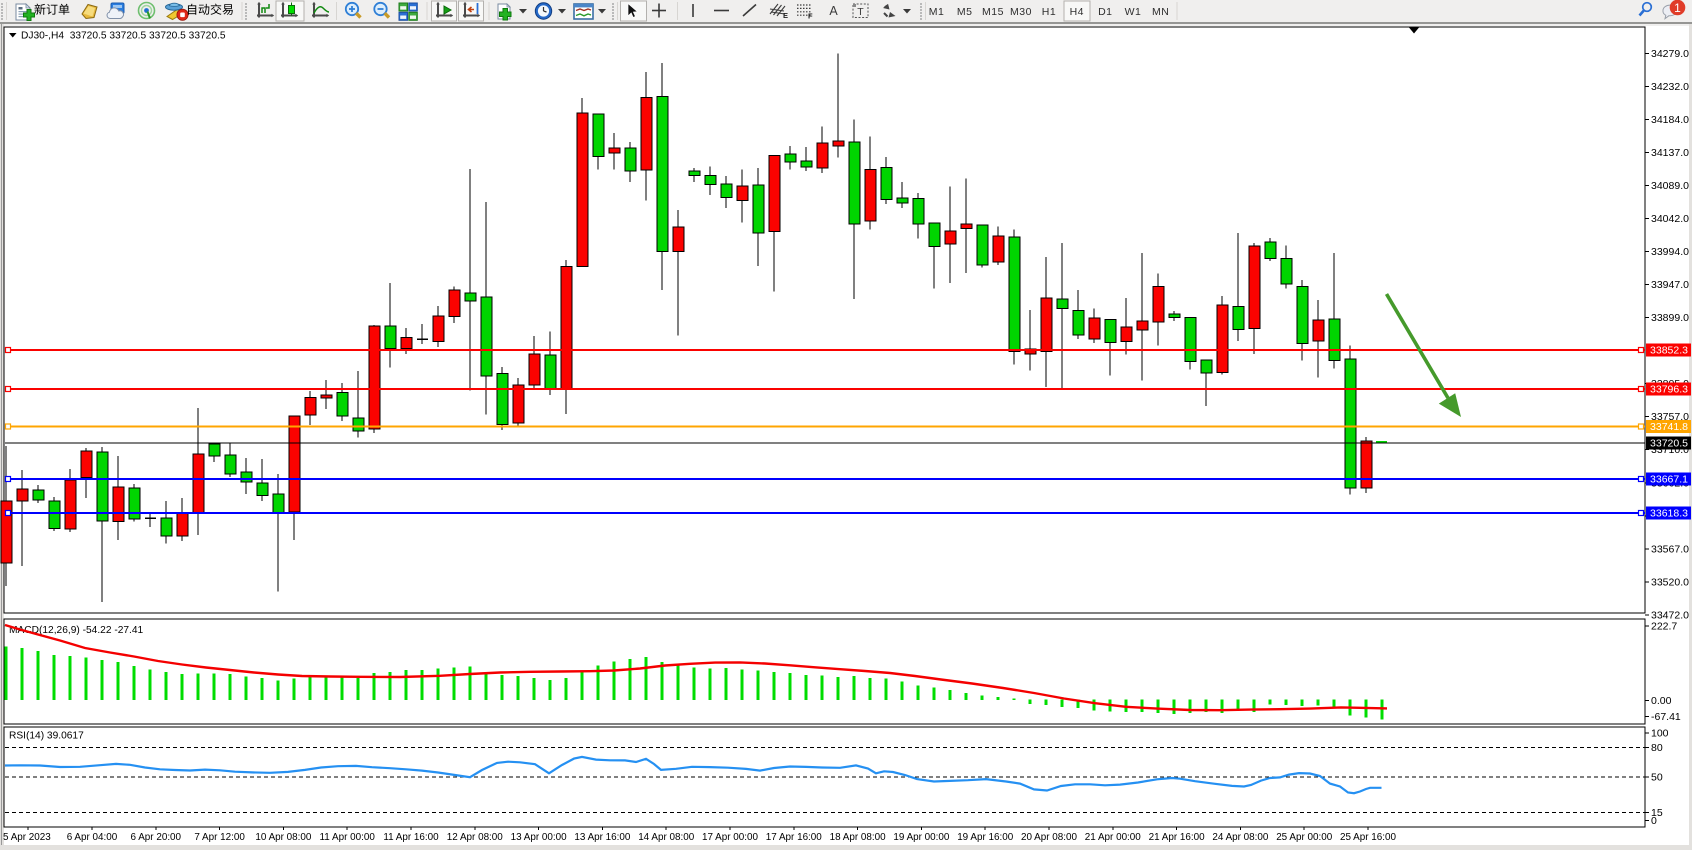 The image size is (1692, 850). Describe the element at coordinates (921, 837) in the screenshot. I see `svg-text: 19 Apr 00:00` at that location.